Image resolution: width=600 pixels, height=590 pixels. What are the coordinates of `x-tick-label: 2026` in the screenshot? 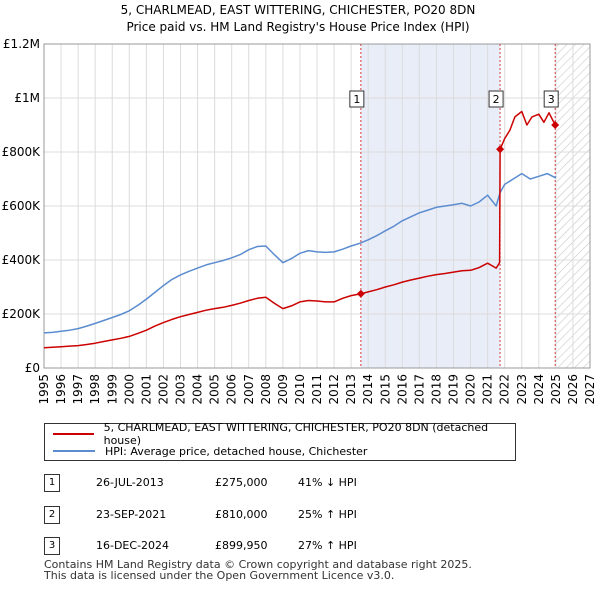 It's located at (573, 389).